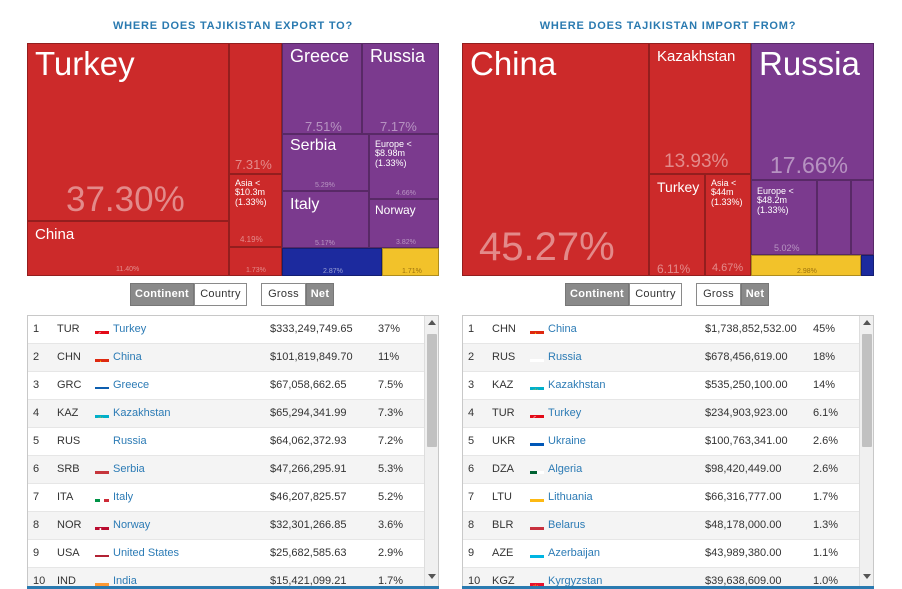  Describe the element at coordinates (125, 581) in the screenshot. I see `country-link: India` at that location.